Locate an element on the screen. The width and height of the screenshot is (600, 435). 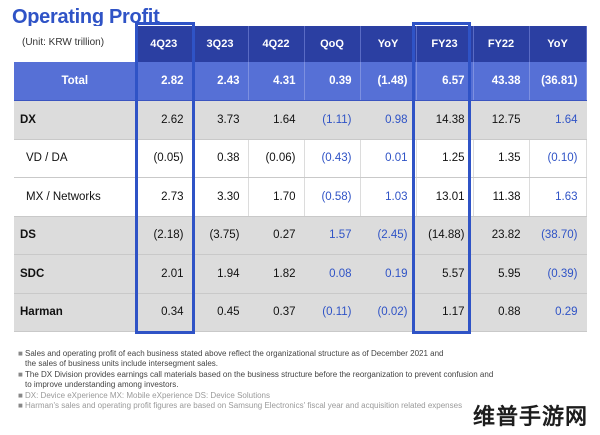
table-cell: 1.57 is located at coordinates (332, 235).